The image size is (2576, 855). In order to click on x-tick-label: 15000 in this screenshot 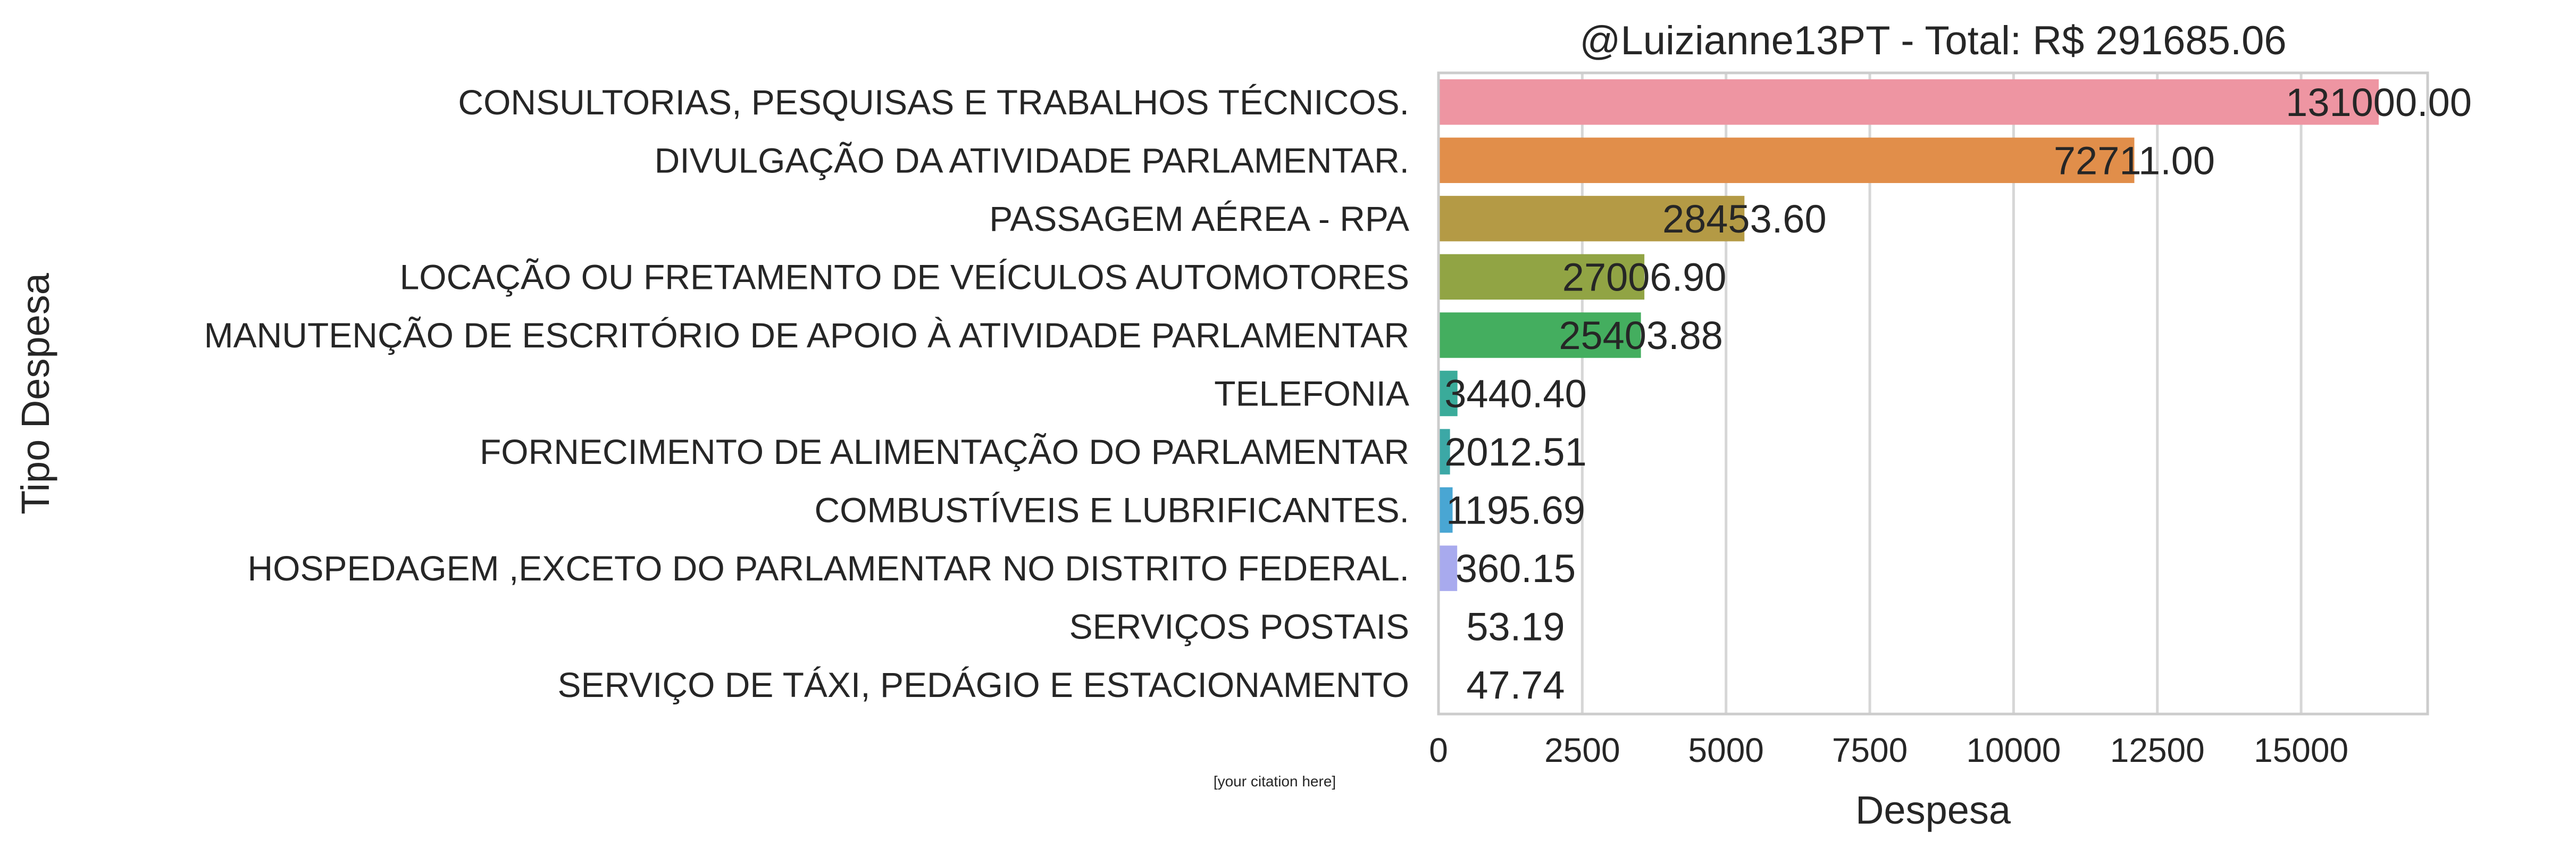, I will do `click(2301, 750)`.